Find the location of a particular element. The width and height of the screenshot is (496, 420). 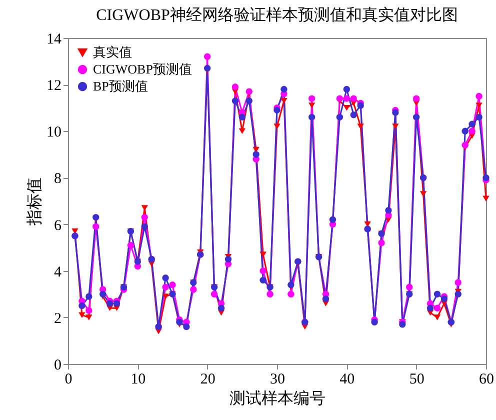

x-tick-label: 10 is located at coordinates (138, 380).